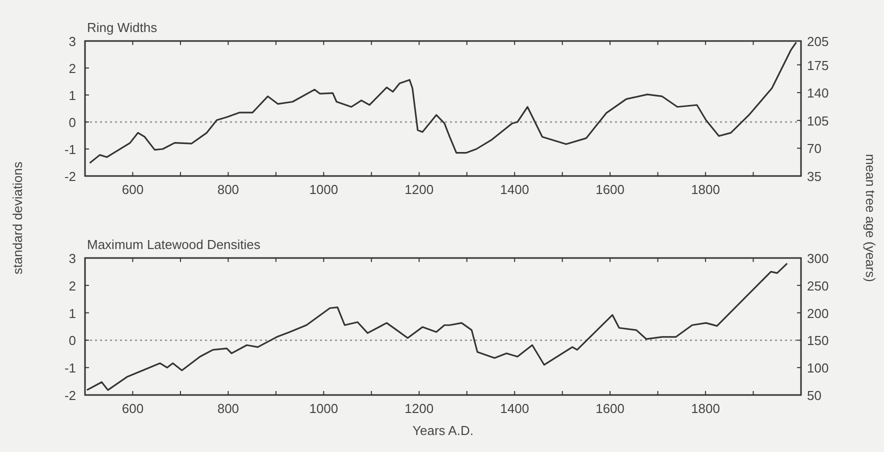 Image resolution: width=884 pixels, height=452 pixels. What do you see at coordinates (814, 176) in the screenshot?
I see `y2-tick-label: 35` at bounding box center [814, 176].